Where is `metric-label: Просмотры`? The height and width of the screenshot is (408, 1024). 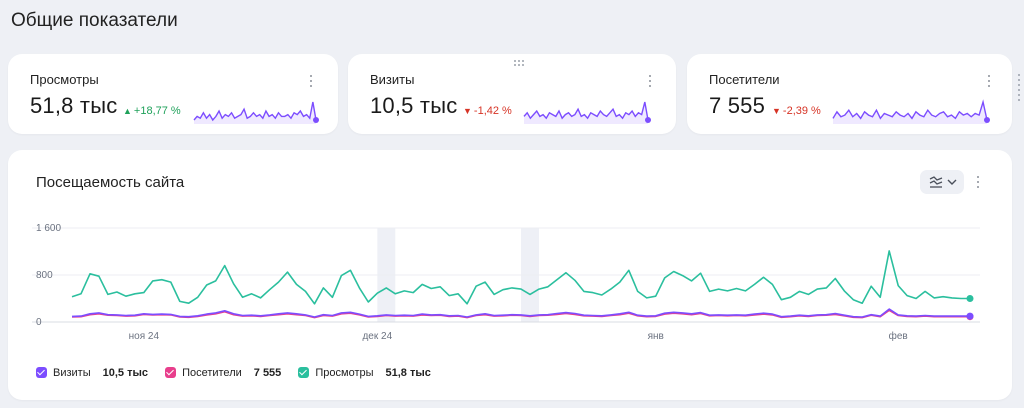
metric-label: Просмотры is located at coordinates (64, 79).